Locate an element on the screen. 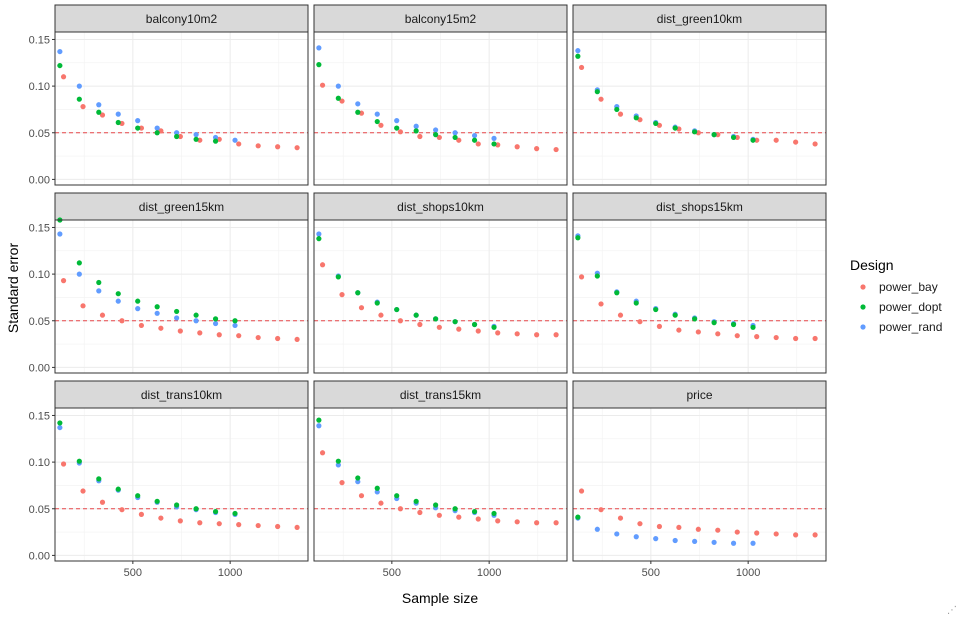  facet-title: balcony10m2 is located at coordinates (182, 19).